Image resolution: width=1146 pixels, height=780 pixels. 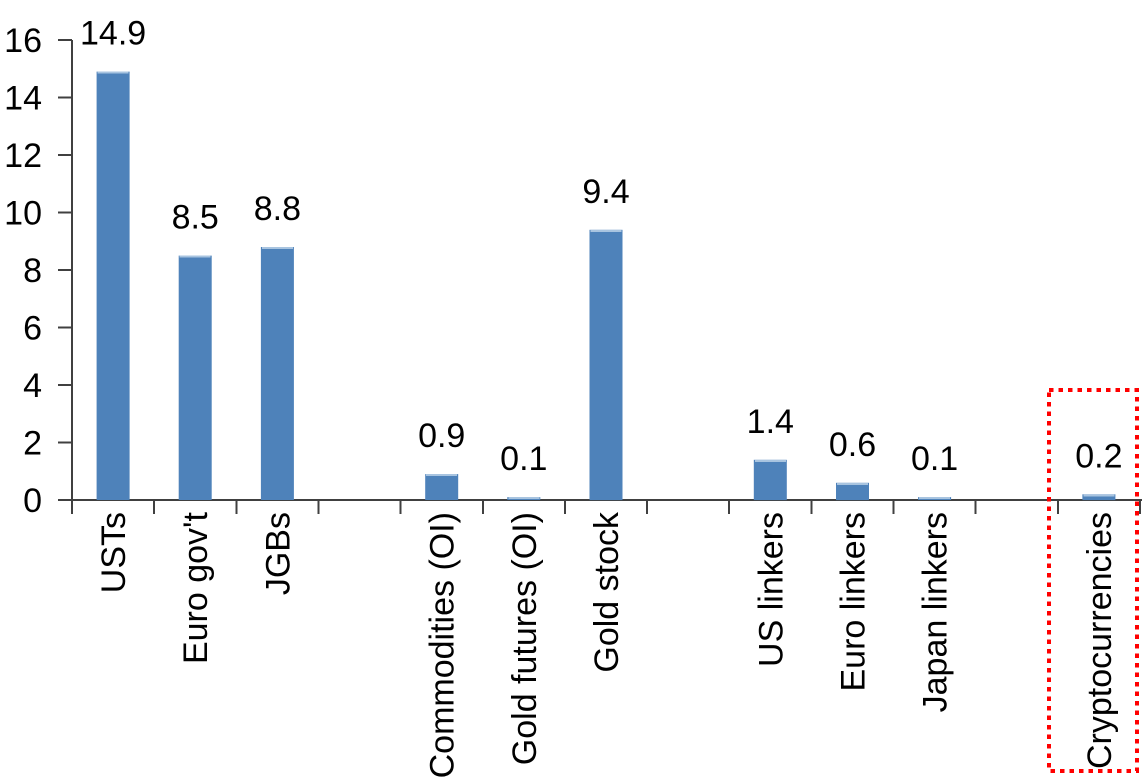 What do you see at coordinates (441, 436) in the screenshot?
I see `bar-value-label: 0.9` at bounding box center [441, 436].